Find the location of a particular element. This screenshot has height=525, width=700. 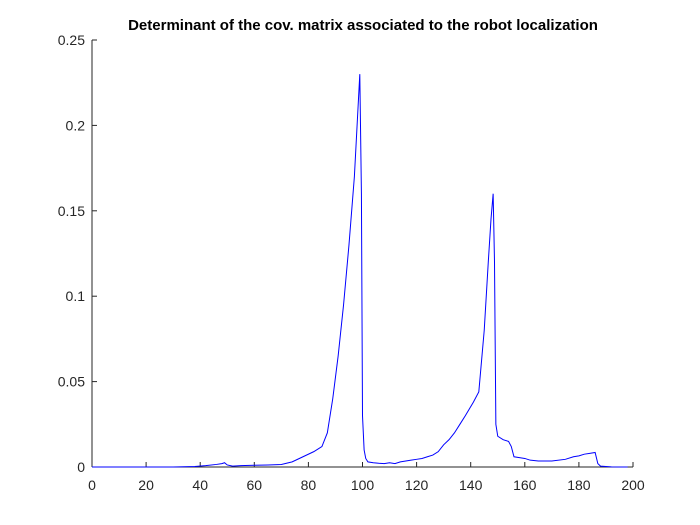

y-tick-label: 0.05 is located at coordinates (71, 382).